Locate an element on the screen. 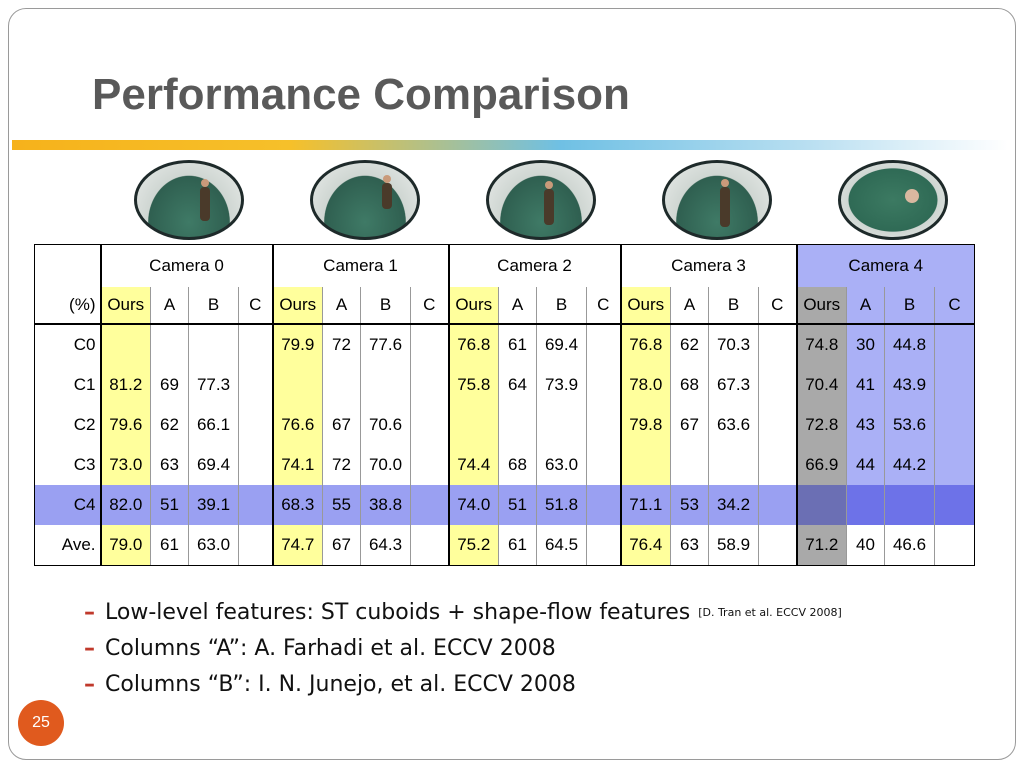 The width and height of the screenshot is (1024, 768). table-cell: 81.2 is located at coordinates (125, 385).